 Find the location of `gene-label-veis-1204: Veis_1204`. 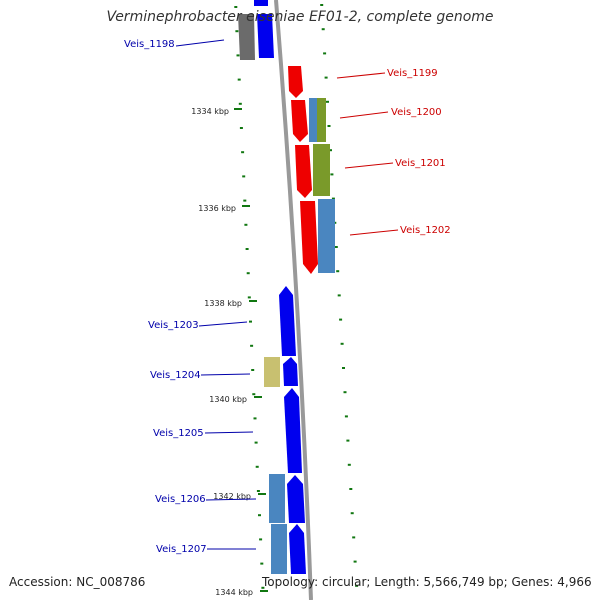

gene-label-veis-1204: Veis_1204 is located at coordinates (175, 375).